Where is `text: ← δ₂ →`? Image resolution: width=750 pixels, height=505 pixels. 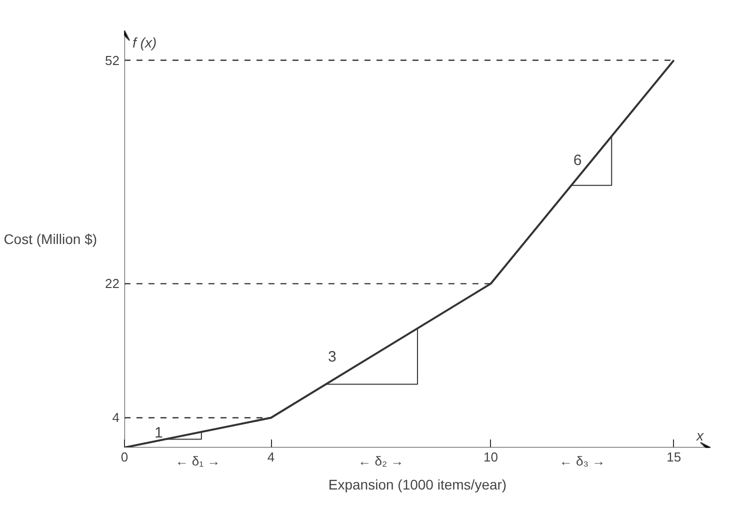 text: ← δ₂ → is located at coordinates (381, 461).